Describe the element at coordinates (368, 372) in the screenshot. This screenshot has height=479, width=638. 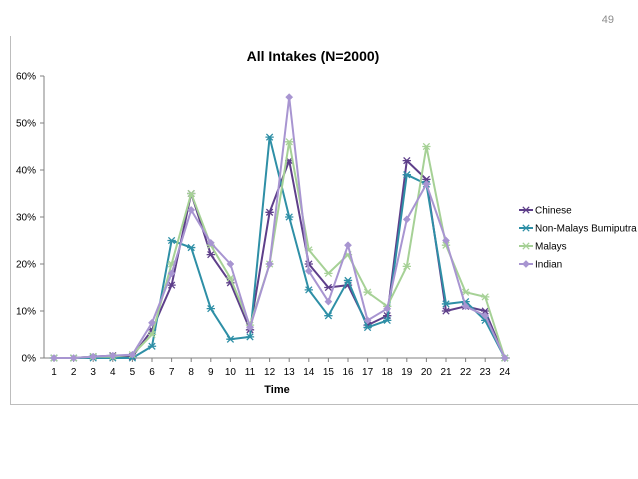
I see `x-tick-label: 17` at that location.